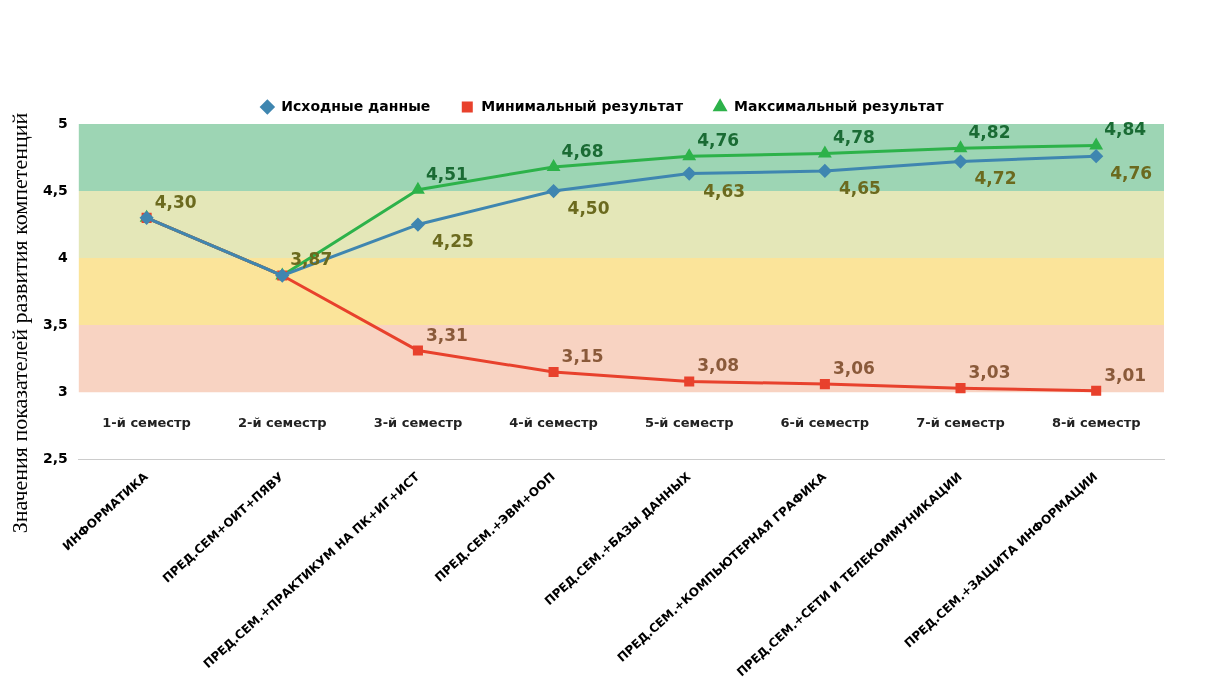 Image resolution: width=1224 pixels, height=683 pixels. What do you see at coordinates (718, 365) in the screenshot?
I see `data-label: 3,08` at bounding box center [718, 365].